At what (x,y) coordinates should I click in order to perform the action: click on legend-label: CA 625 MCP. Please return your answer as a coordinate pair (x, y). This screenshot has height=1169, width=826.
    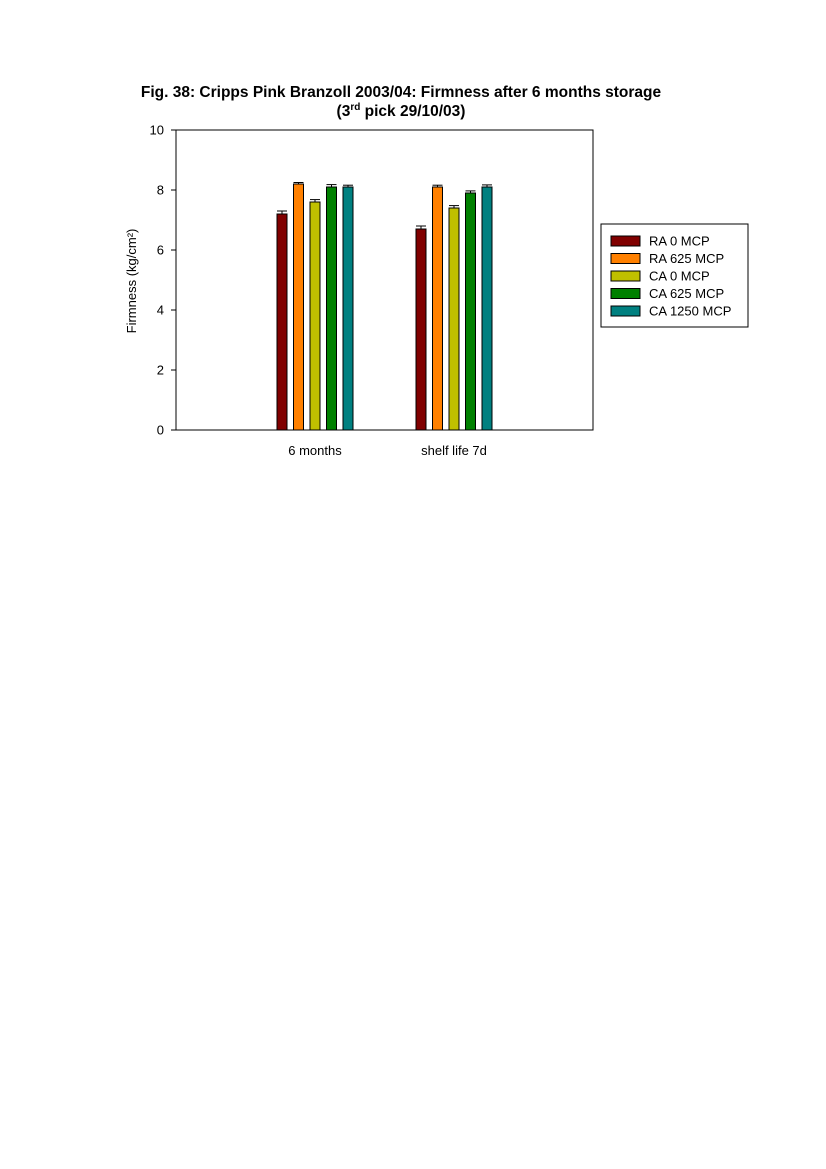
    Looking at the image, I should click on (686, 293).